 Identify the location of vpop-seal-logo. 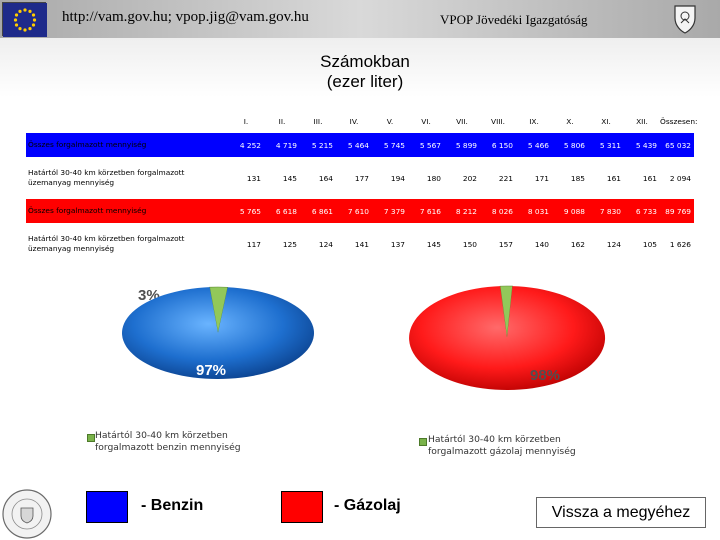
(27, 512).